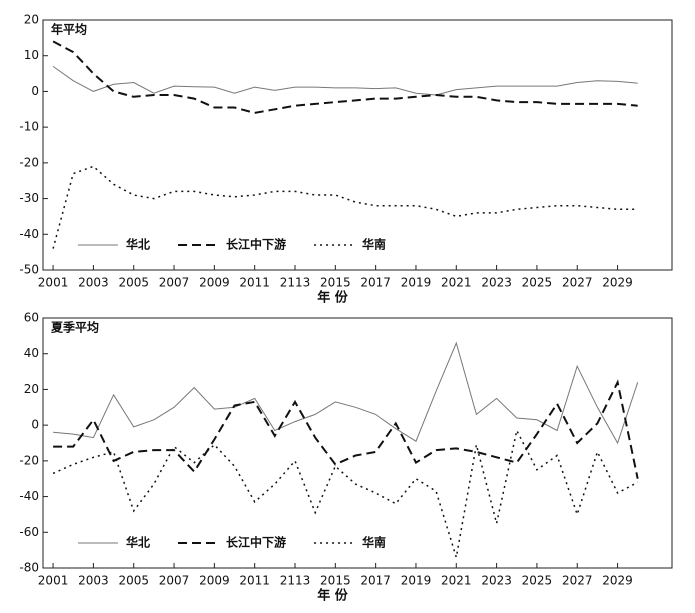 The width and height of the screenshot is (695, 613). Describe the element at coordinates (75, 327) in the screenshot. I see `chart-title: 夏季平均` at that location.